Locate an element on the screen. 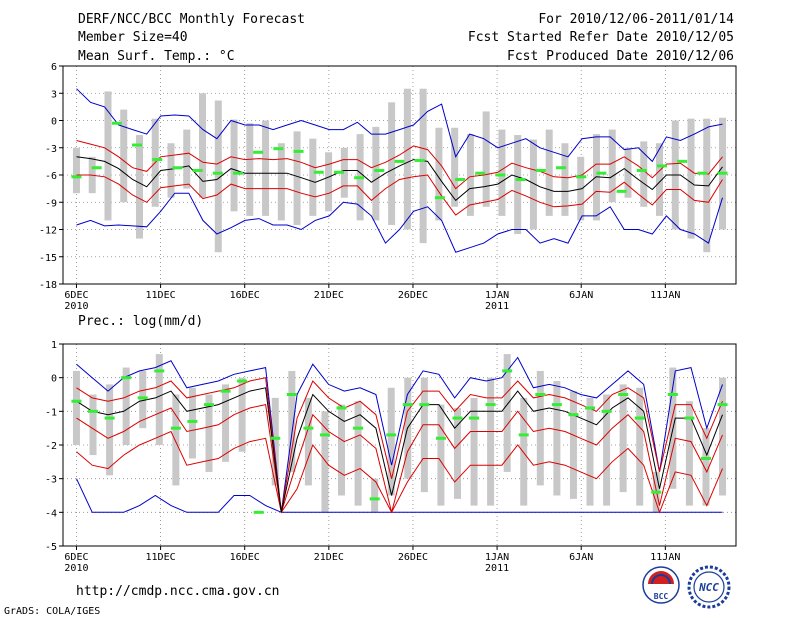 This screenshot has height=618, width=800. y-tick-label: -18 is located at coordinates (48, 285).